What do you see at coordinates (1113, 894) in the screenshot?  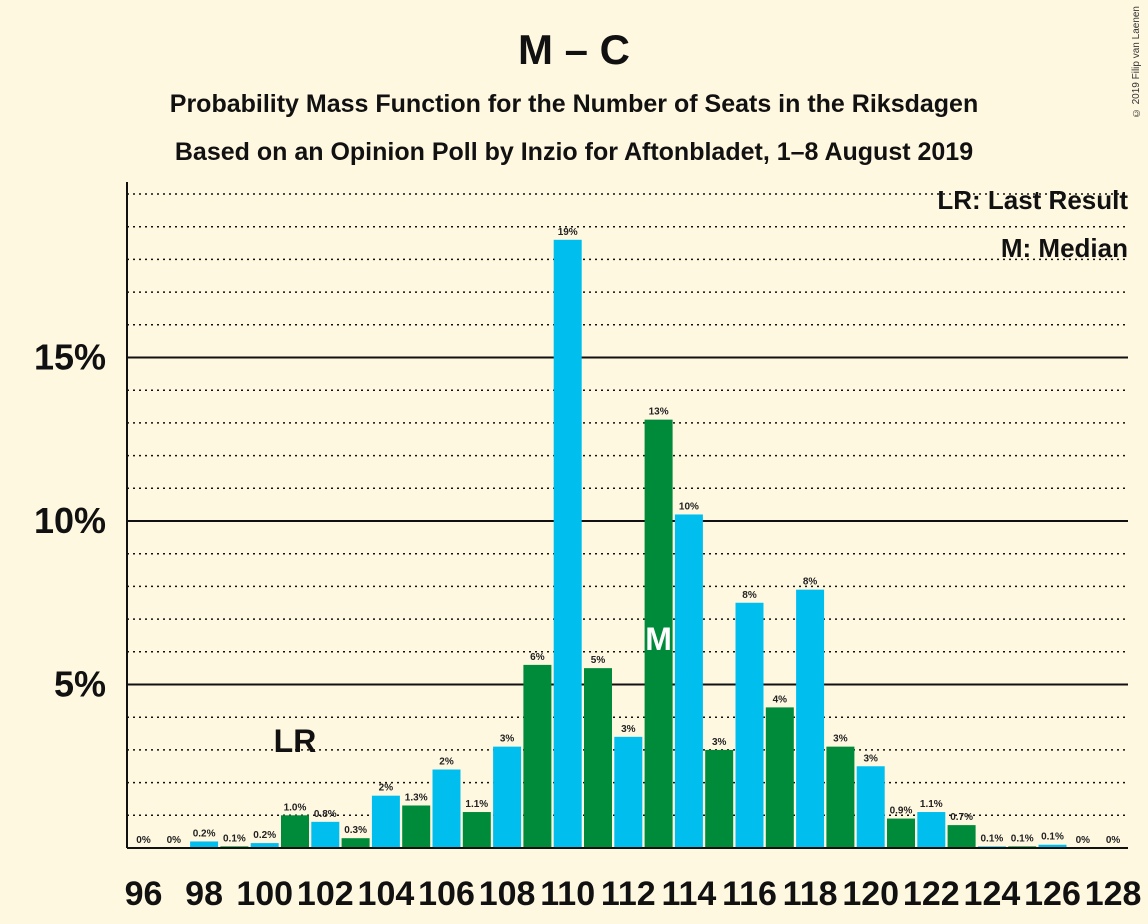 I see `x-tick-label: 128` at bounding box center [1113, 894].